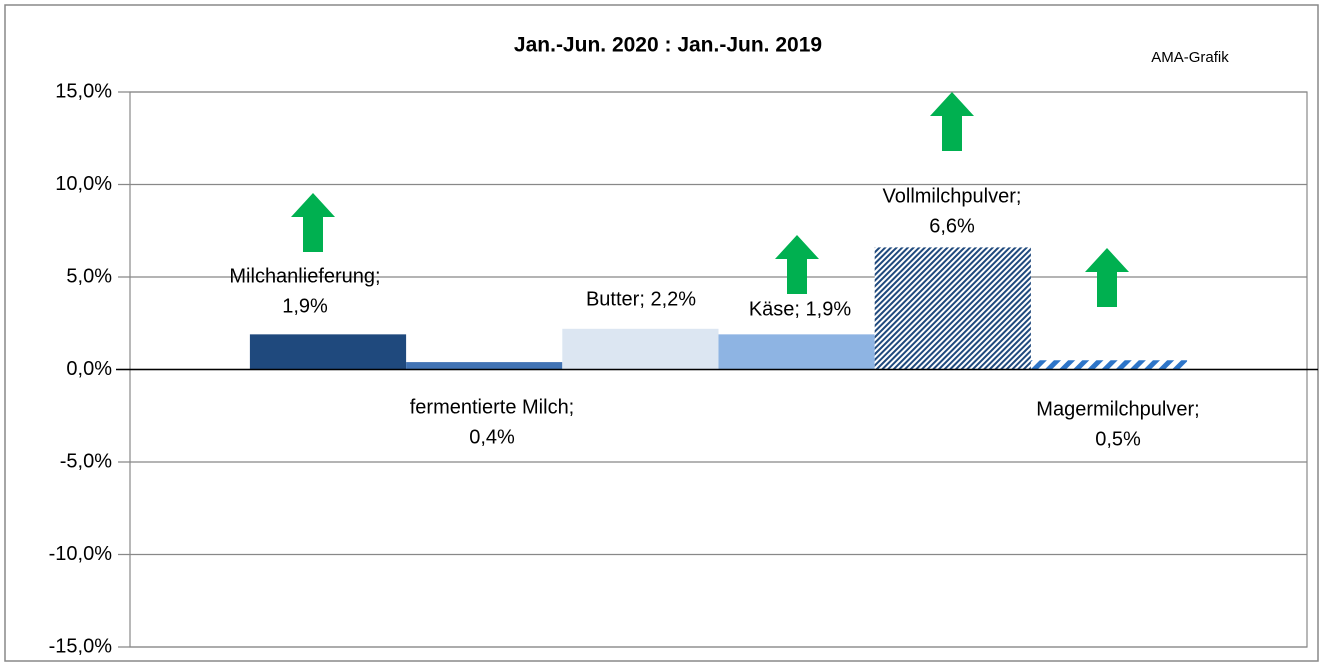 The width and height of the screenshot is (1324, 667). I want to click on data-label: 6,6%, so click(952, 226).